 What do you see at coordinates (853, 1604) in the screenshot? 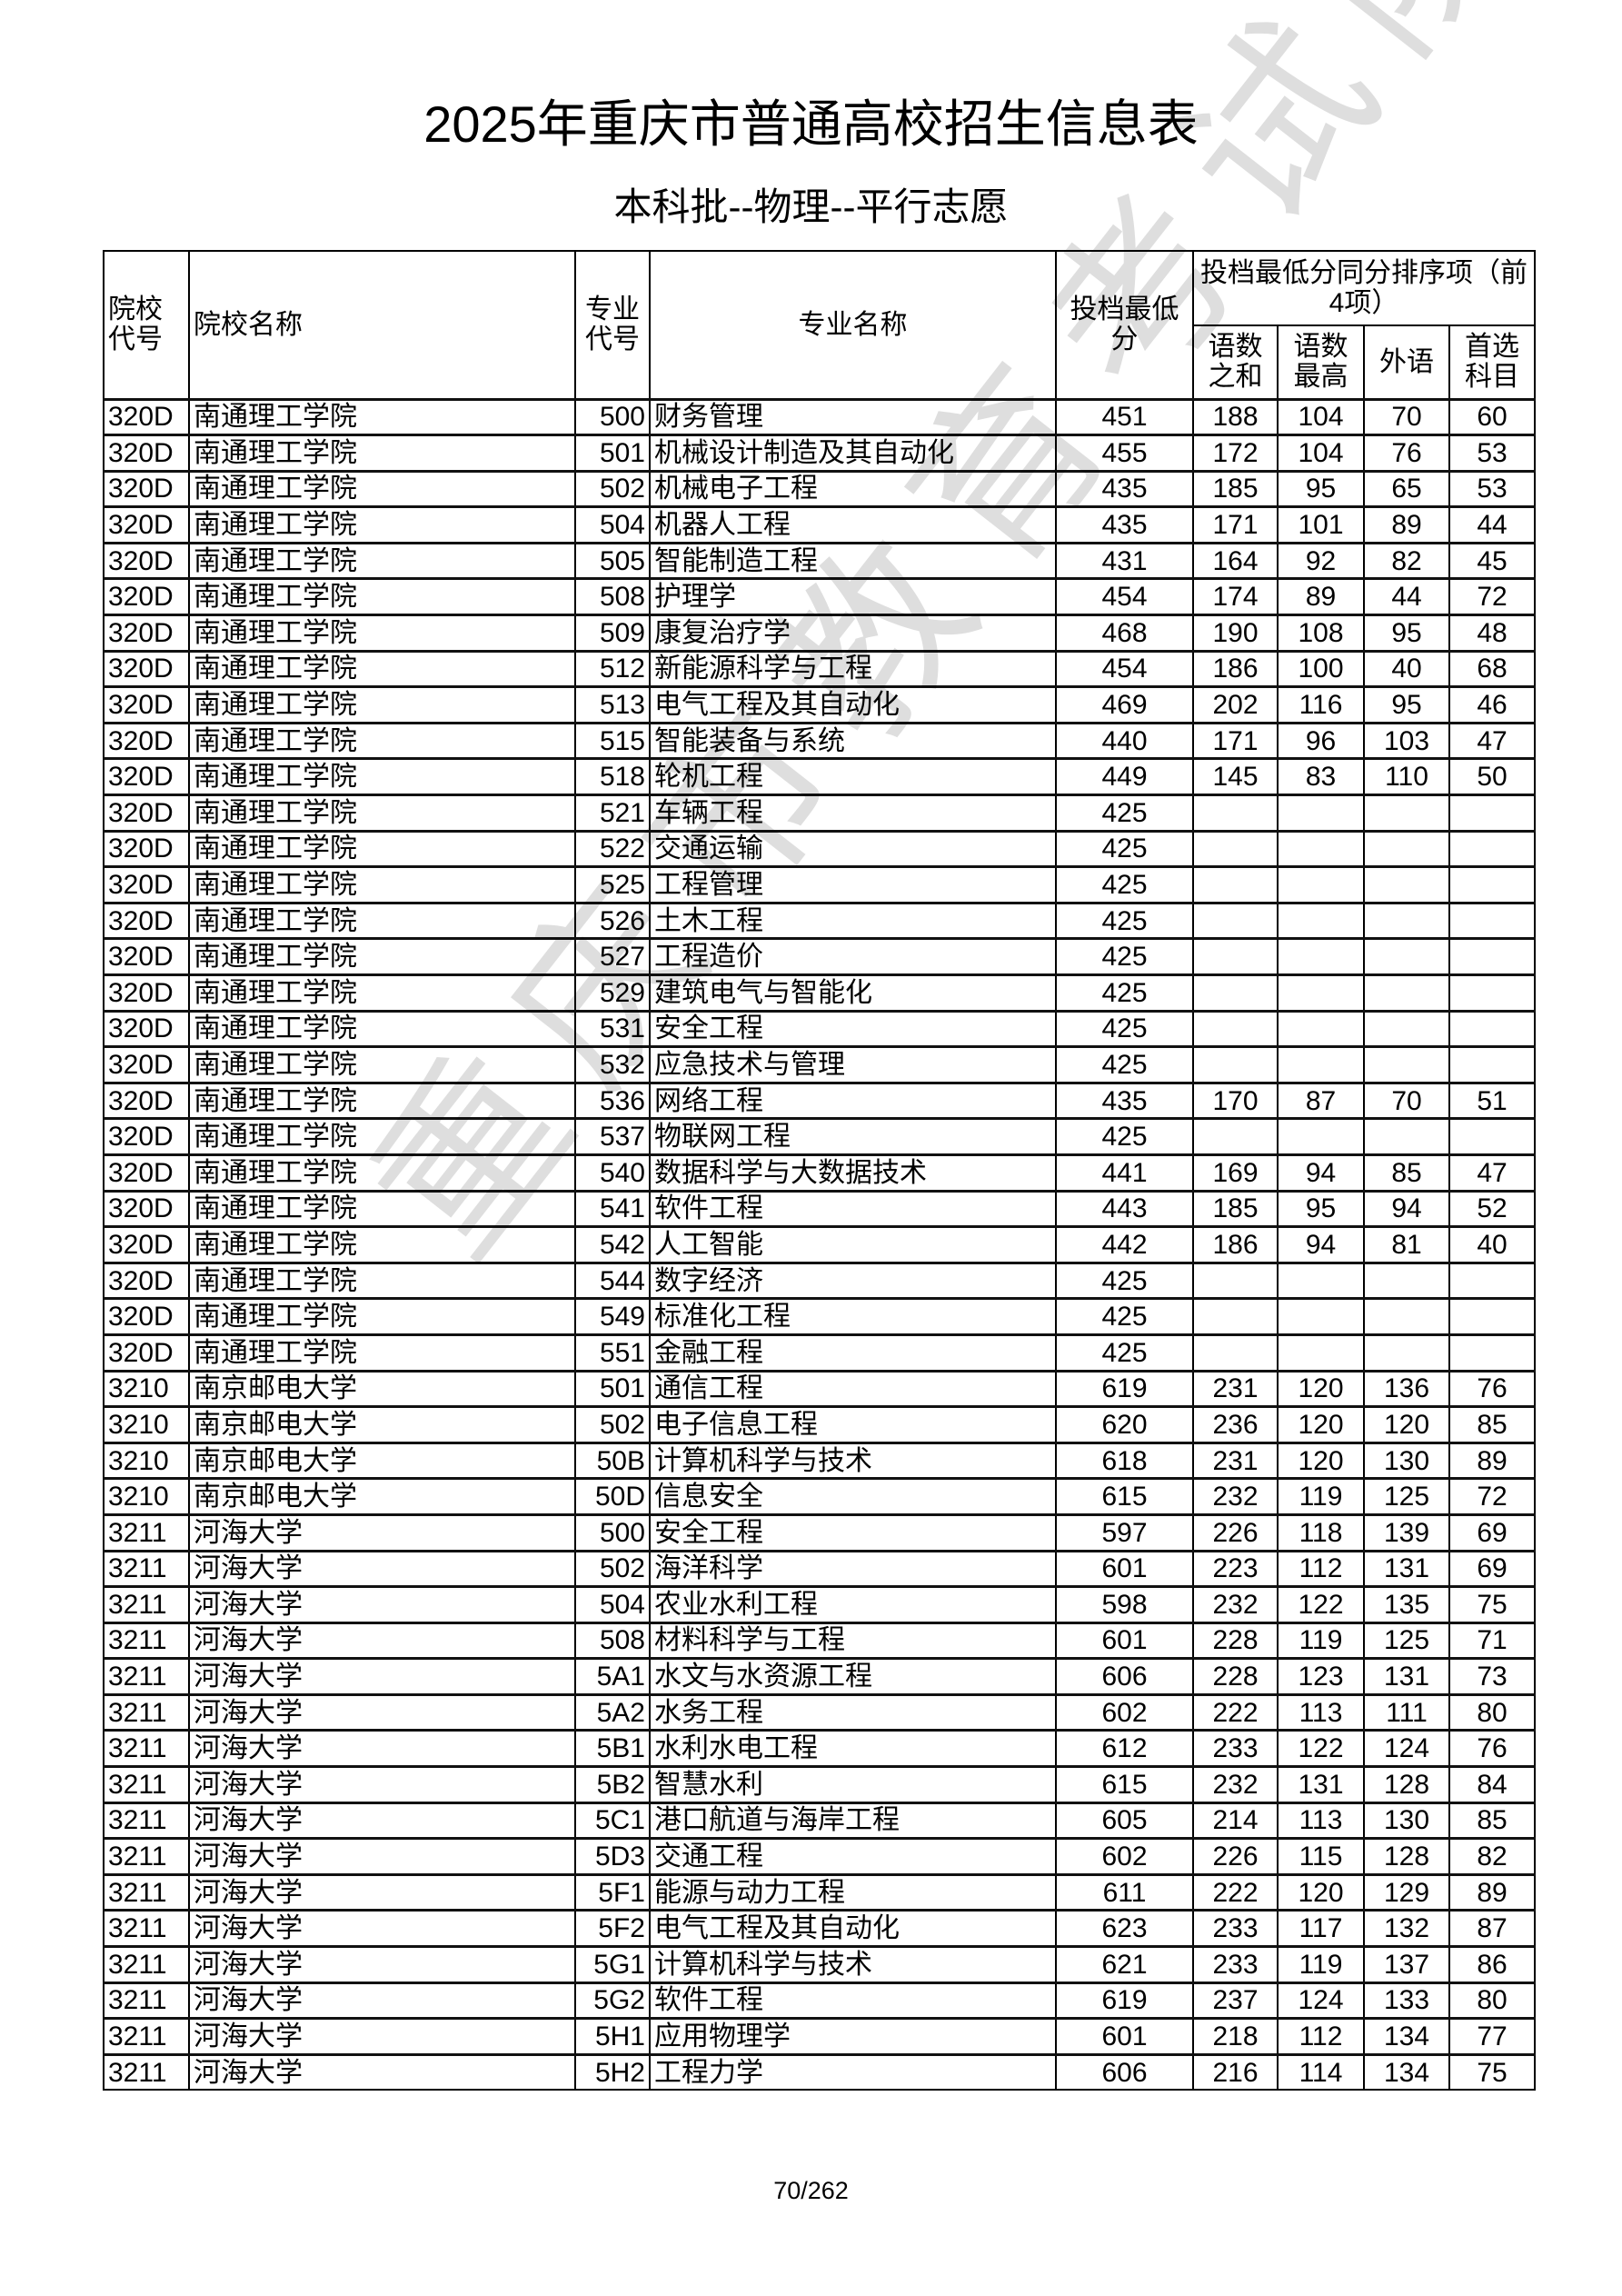
I see `cell-major-name: 农业水利工程` at bounding box center [853, 1604].